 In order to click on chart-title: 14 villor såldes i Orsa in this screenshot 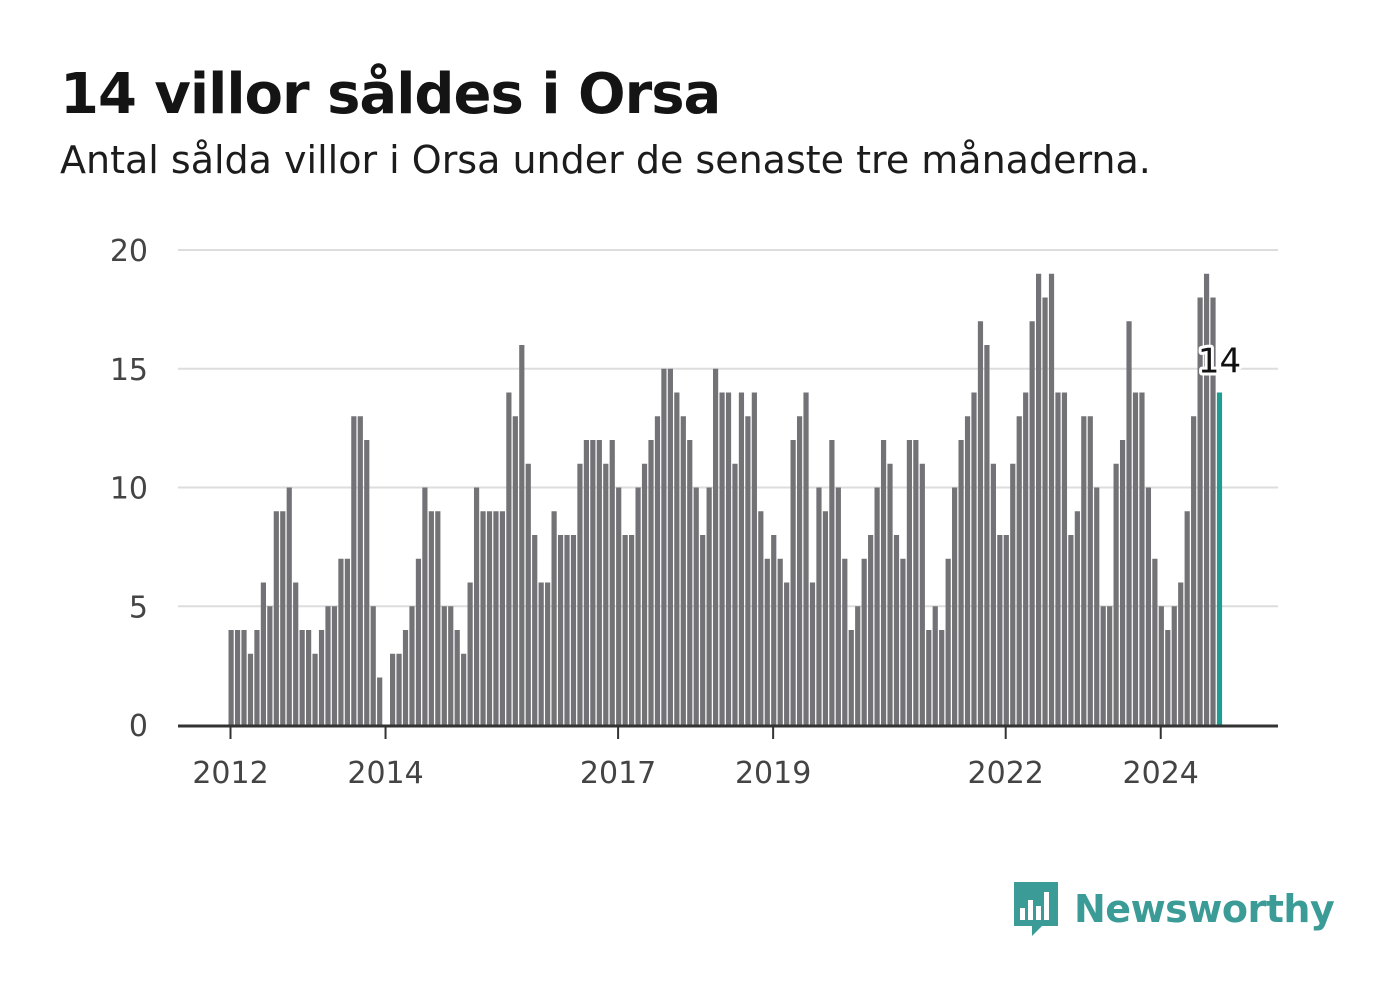, I will do `click(390, 94)`.